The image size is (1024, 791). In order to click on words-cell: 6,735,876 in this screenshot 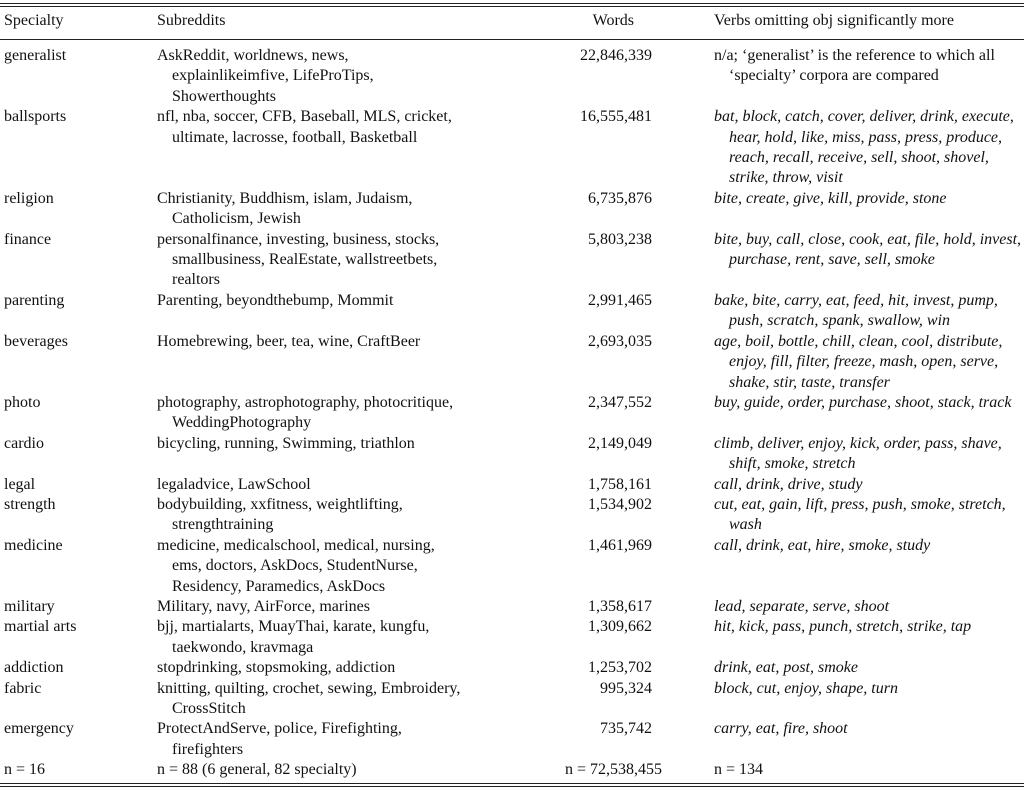, I will do `click(620, 198)`.